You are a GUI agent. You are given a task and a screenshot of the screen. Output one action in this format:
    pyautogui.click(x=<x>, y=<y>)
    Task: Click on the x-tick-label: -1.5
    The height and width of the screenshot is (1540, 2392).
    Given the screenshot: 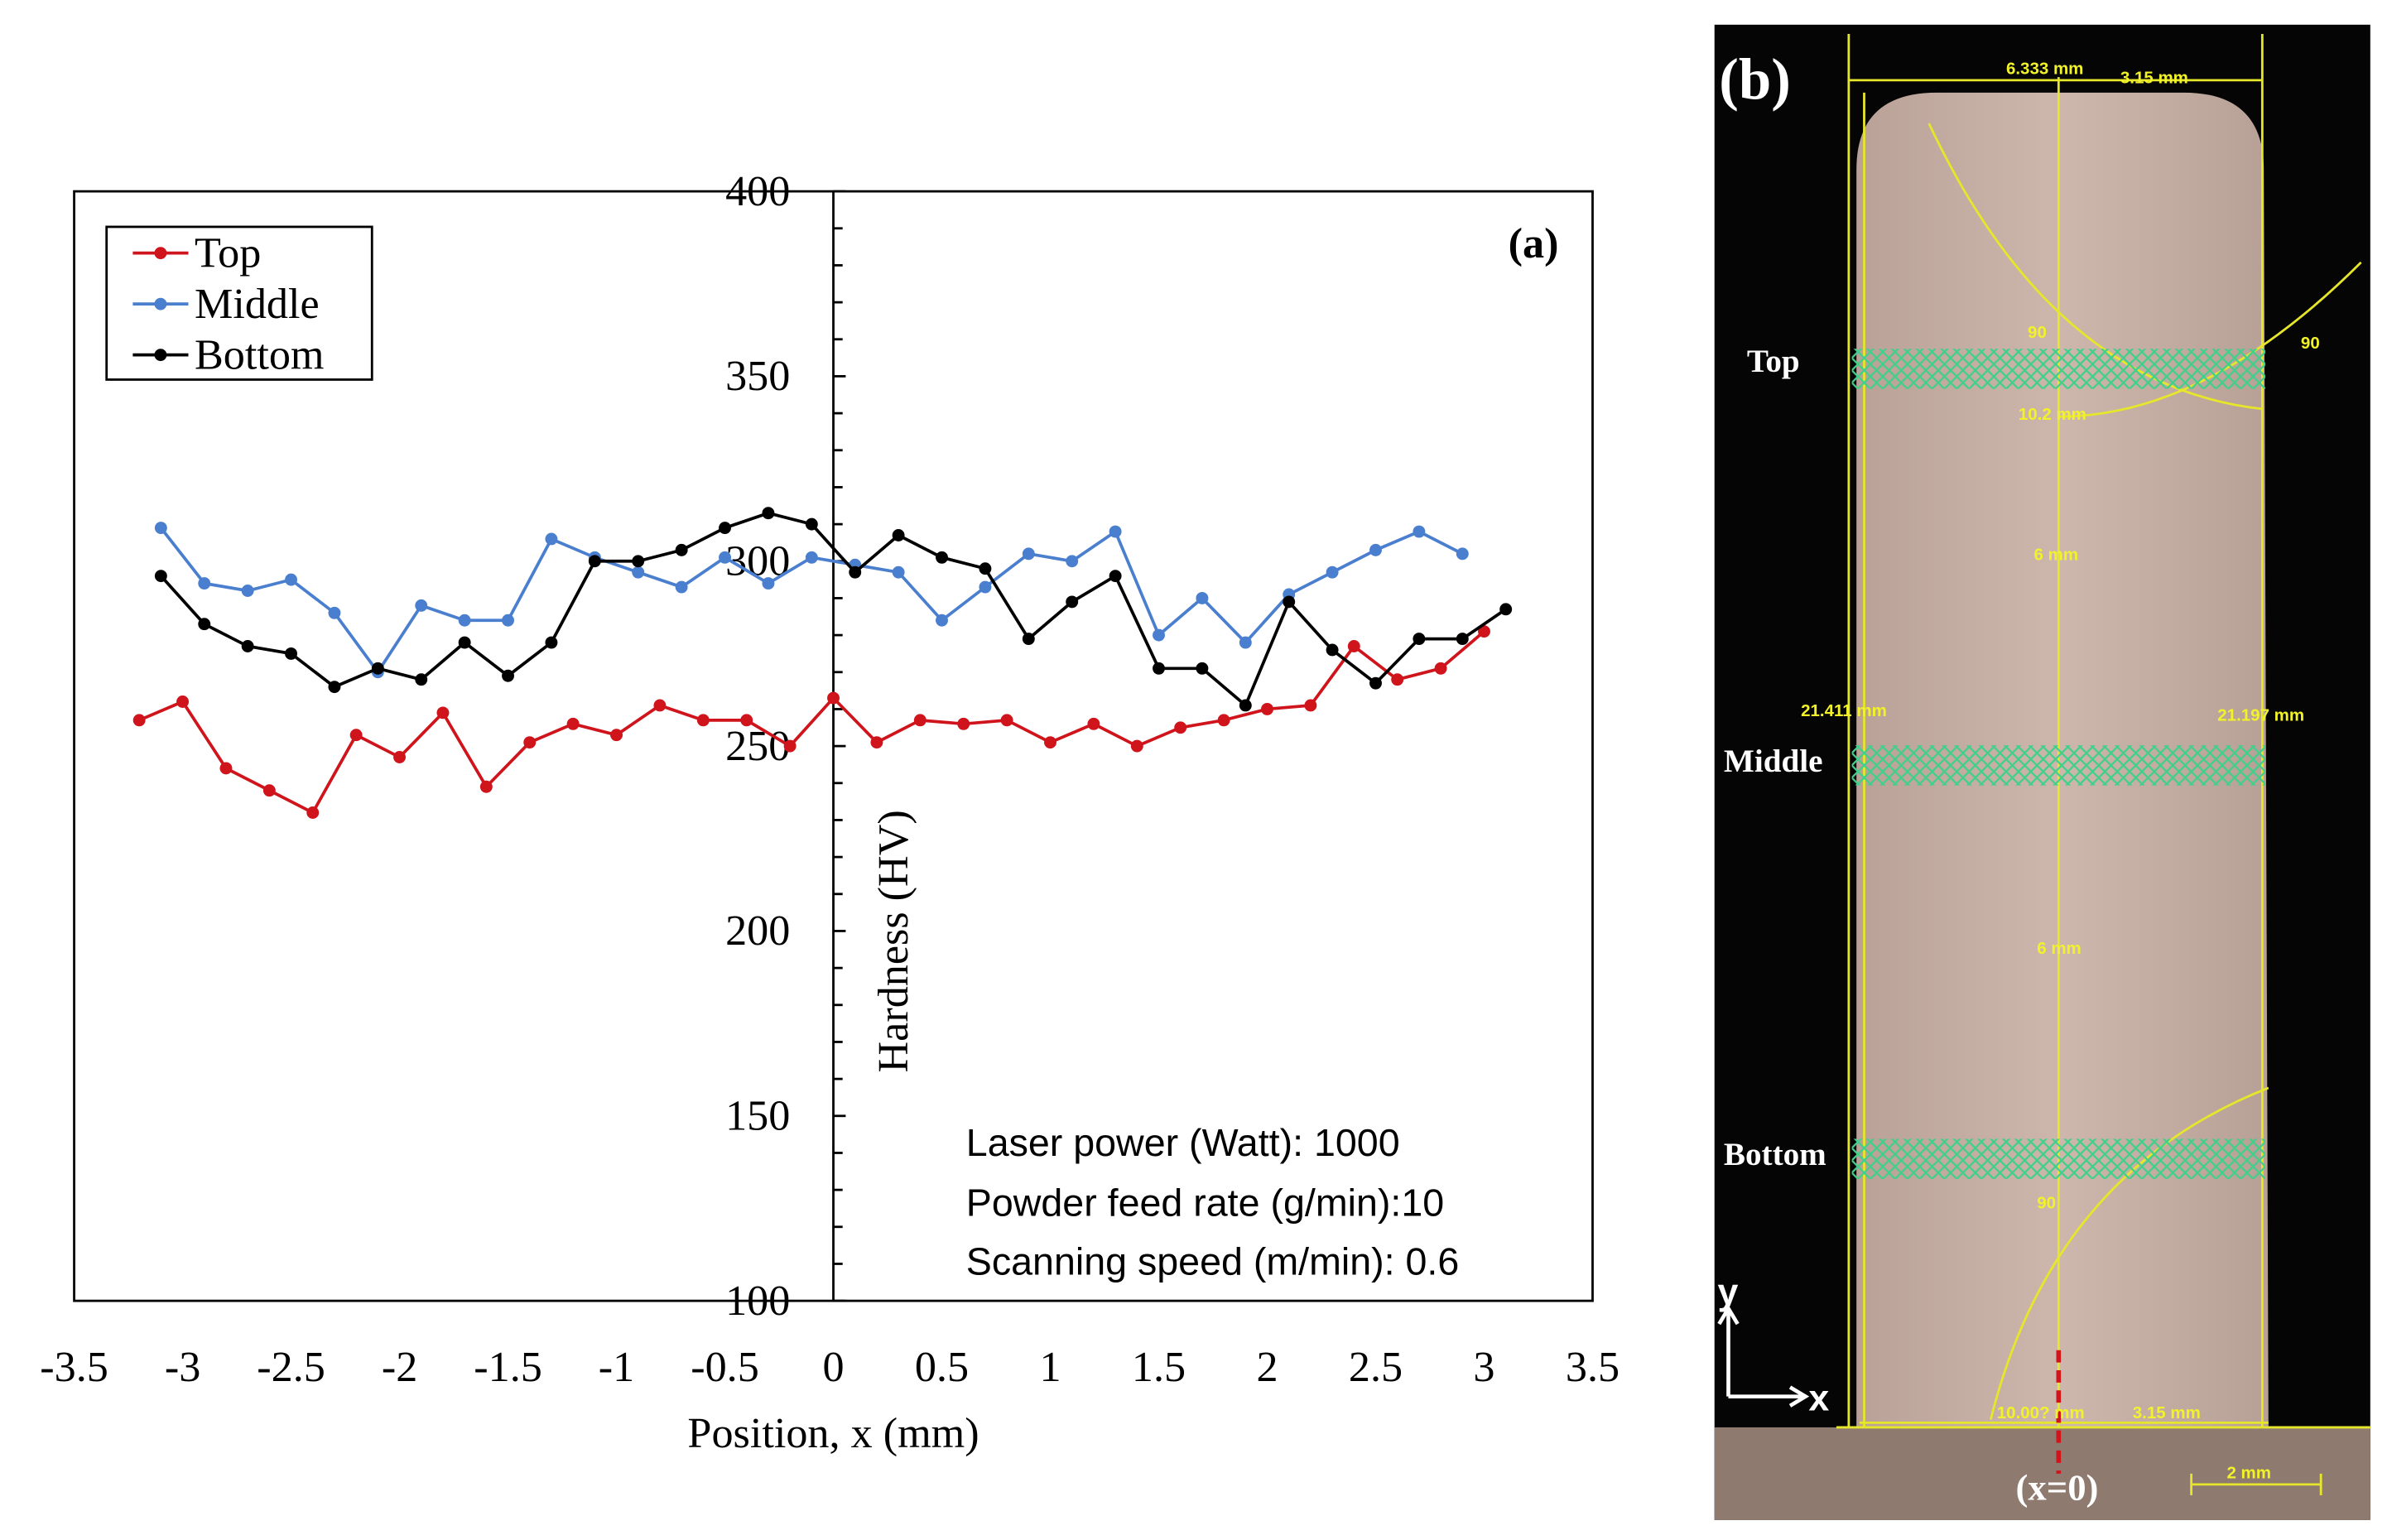 What is the action you would take?
    pyautogui.click(x=508, y=1368)
    